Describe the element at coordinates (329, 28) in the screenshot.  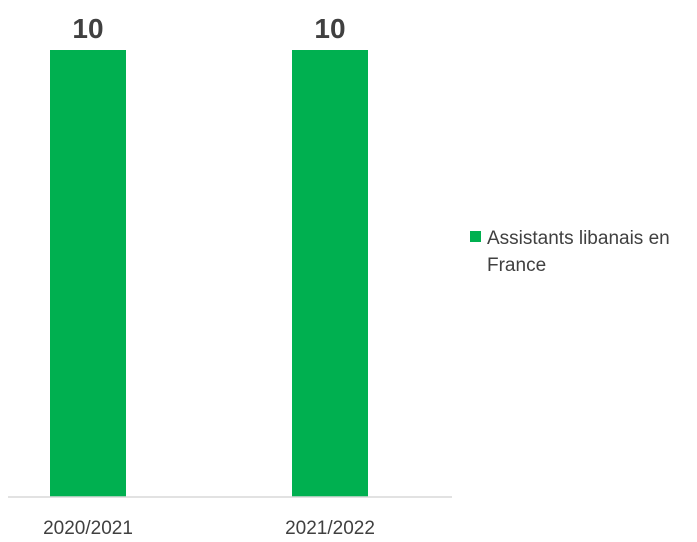
I see `data-label-1: 10` at that location.